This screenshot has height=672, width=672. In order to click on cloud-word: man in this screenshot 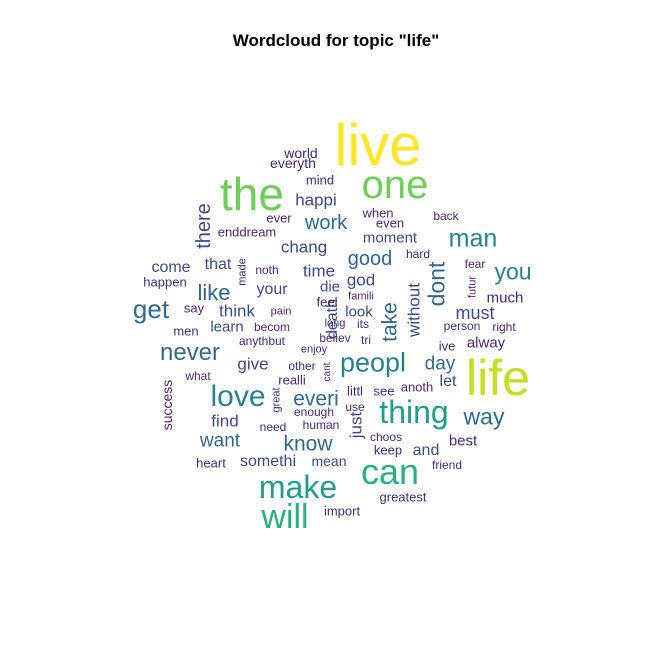, I will do `click(473, 238)`.